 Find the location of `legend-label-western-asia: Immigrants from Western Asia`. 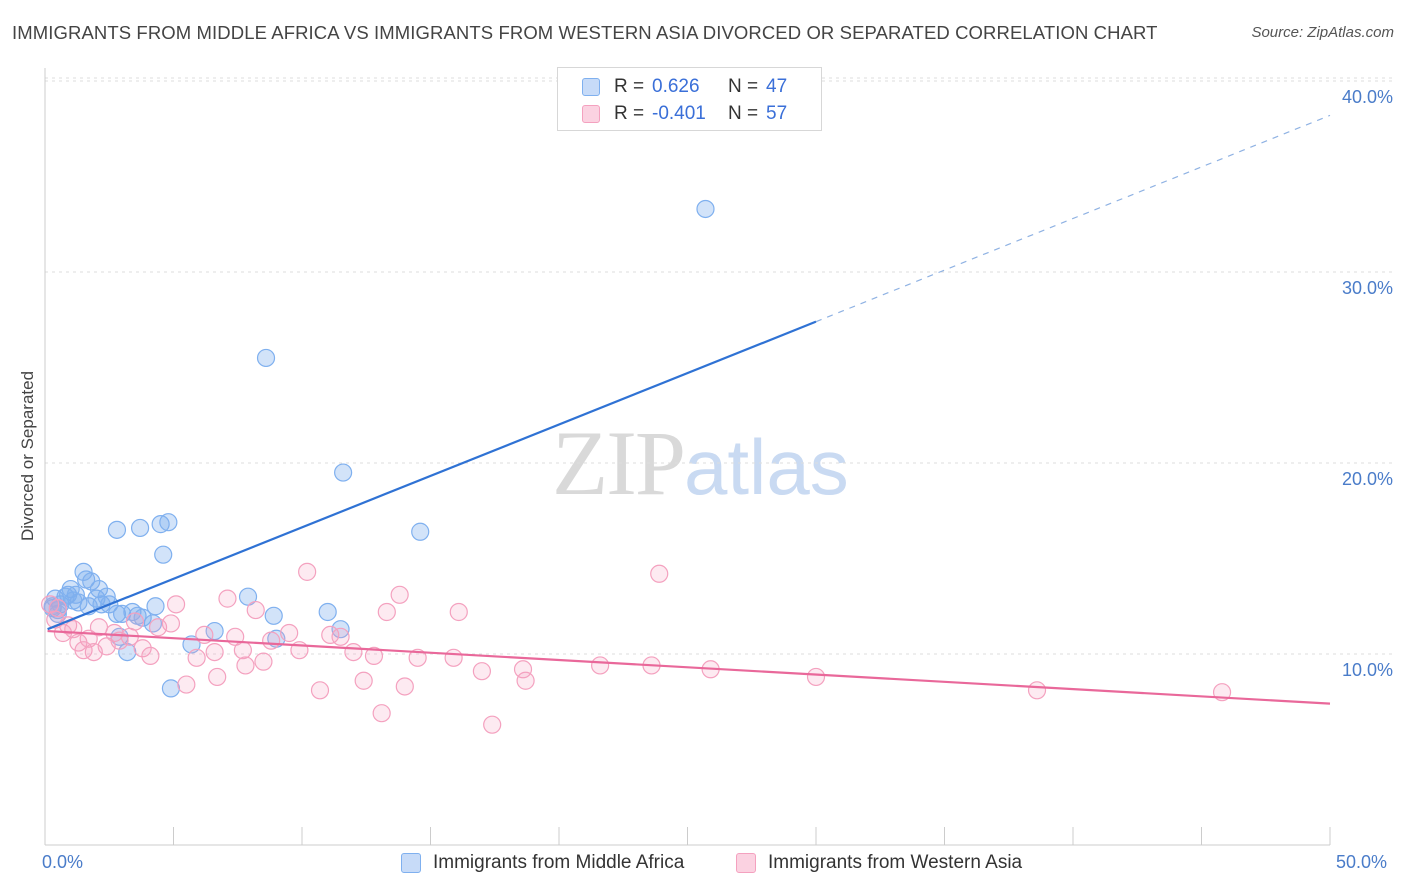

legend-label-western-asia: Immigrants from Western Asia is located at coordinates (895, 862).